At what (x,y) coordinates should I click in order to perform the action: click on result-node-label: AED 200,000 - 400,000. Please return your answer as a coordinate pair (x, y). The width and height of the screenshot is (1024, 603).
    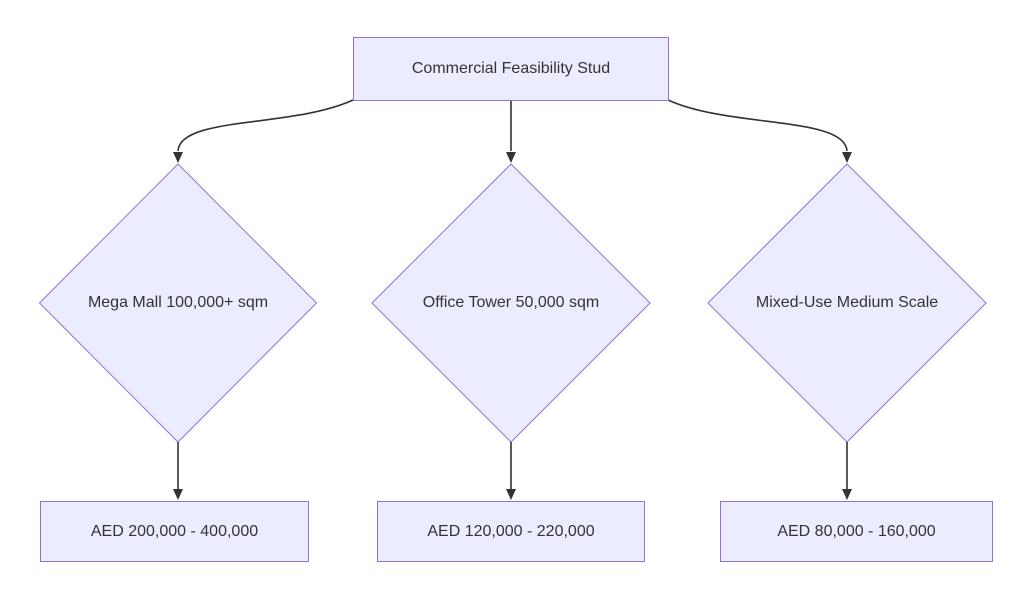
    Looking at the image, I should click on (174, 531).